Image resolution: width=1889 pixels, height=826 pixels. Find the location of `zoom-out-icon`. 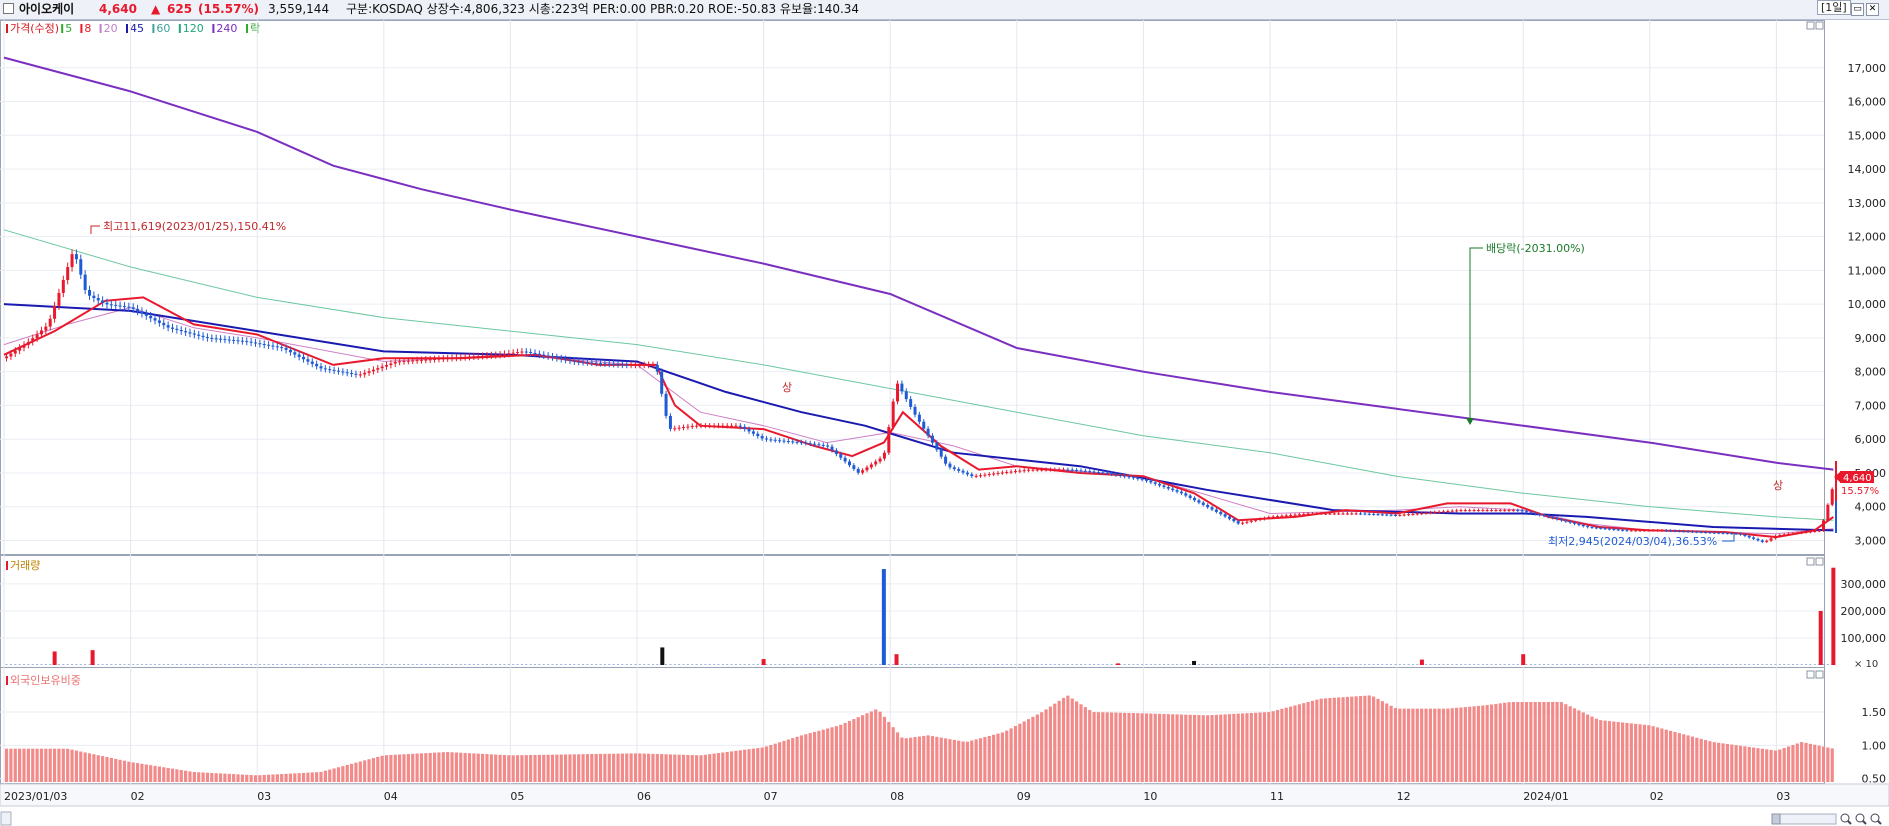

zoom-out-icon is located at coordinates (1861, 819).